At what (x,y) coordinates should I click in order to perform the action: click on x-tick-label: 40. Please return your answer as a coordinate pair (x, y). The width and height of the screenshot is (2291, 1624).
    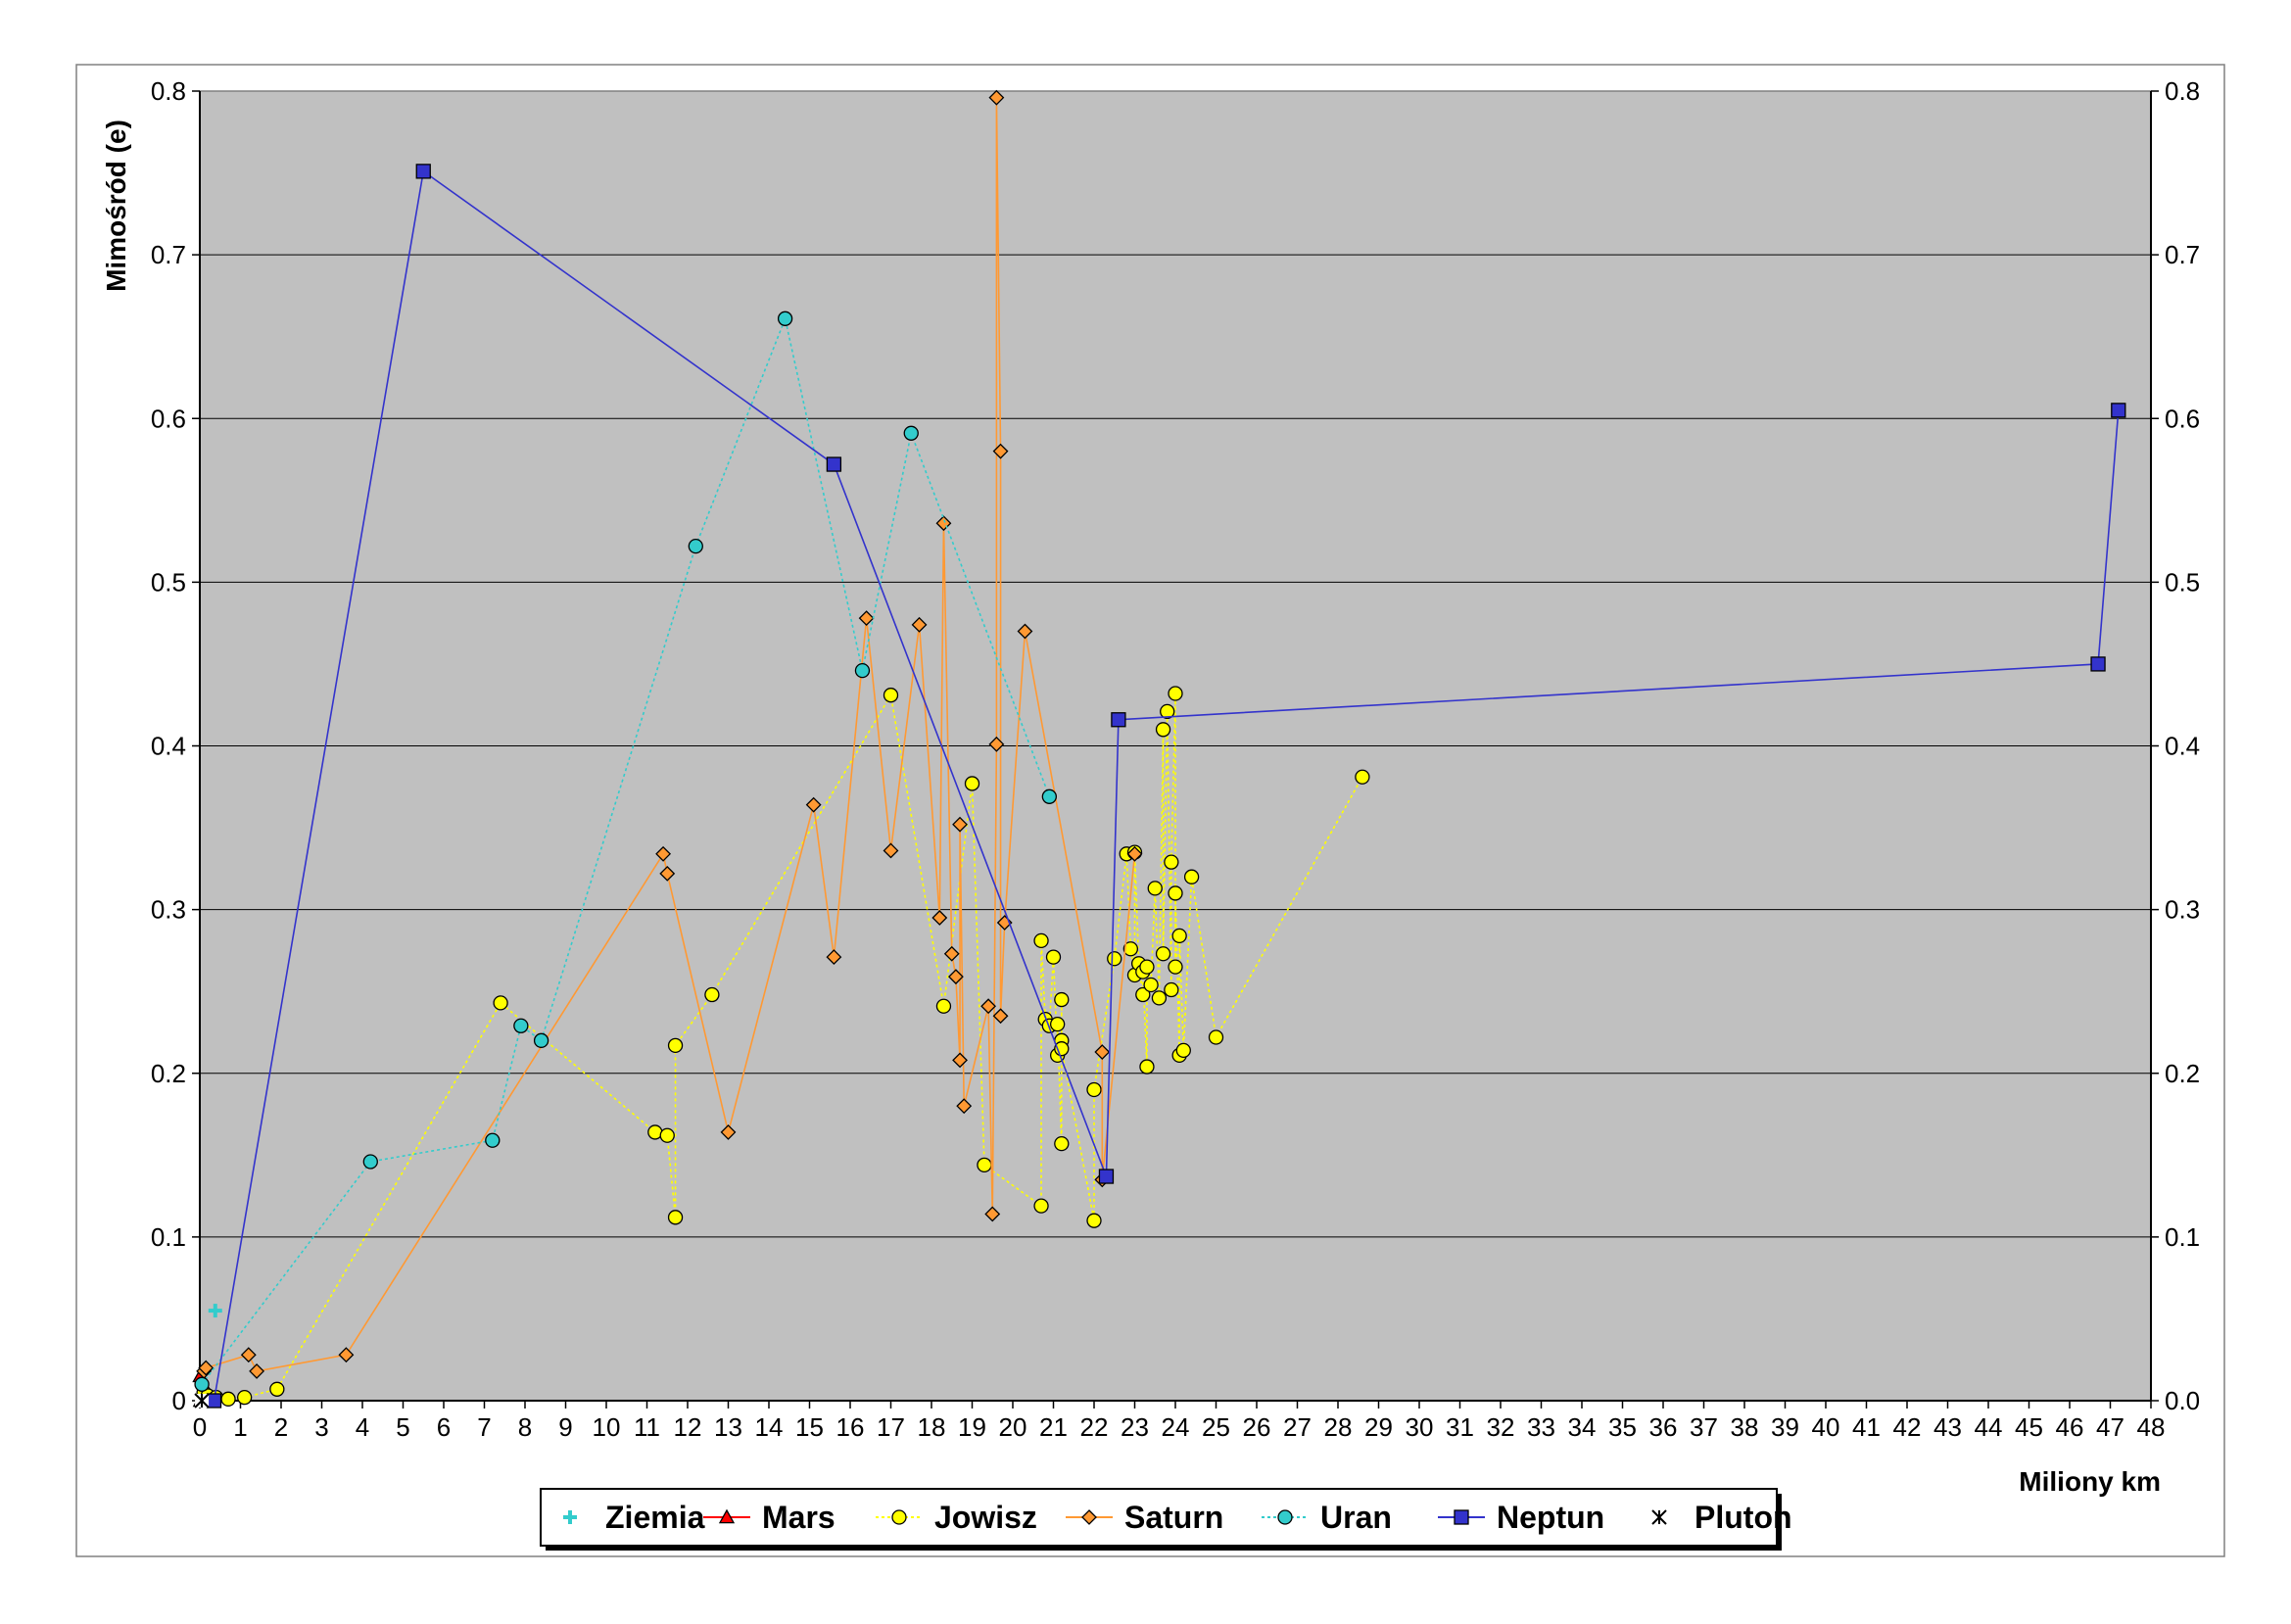
    Looking at the image, I should click on (1826, 1427).